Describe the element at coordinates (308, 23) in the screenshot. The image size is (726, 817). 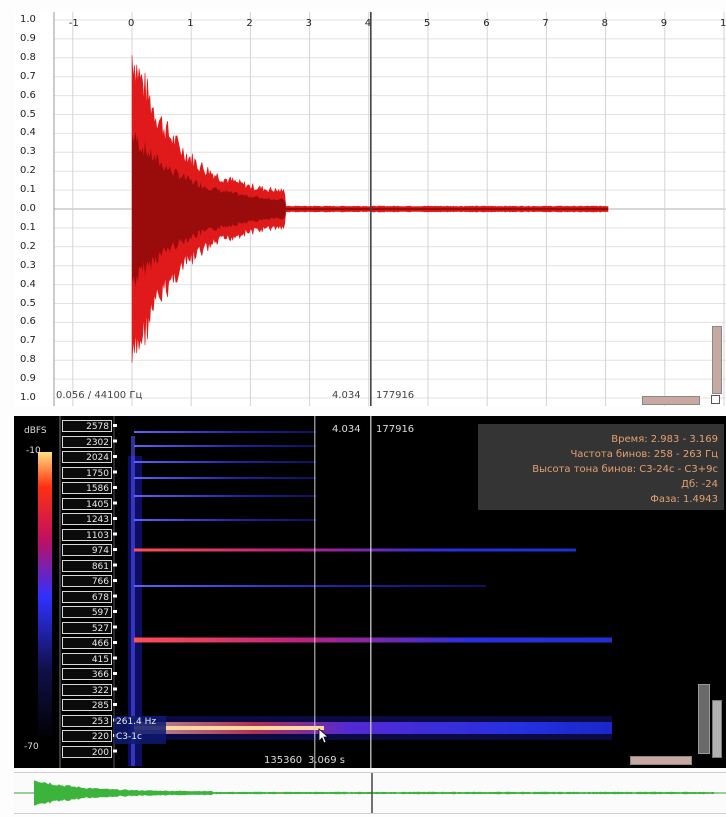
I see `waveform-x-tick: 3` at that location.